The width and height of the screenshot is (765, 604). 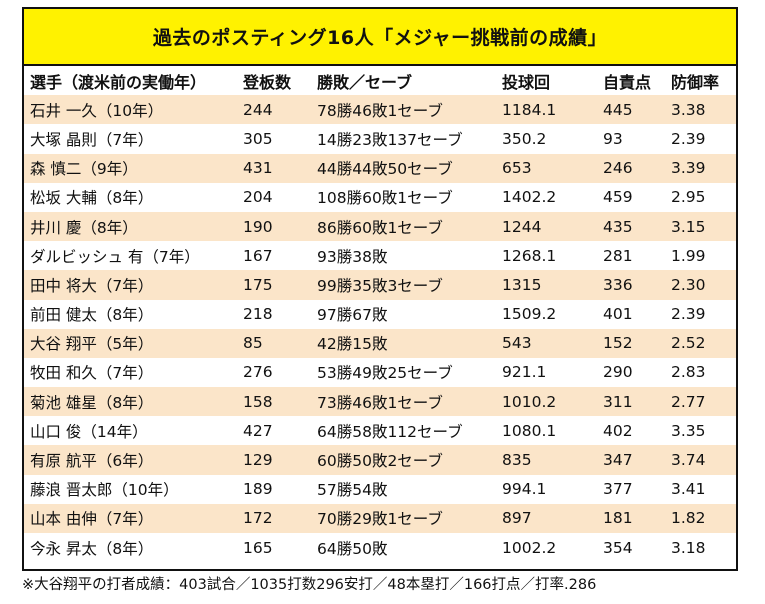 I want to click on earned-runs-cell: 181, so click(x=631, y=518).